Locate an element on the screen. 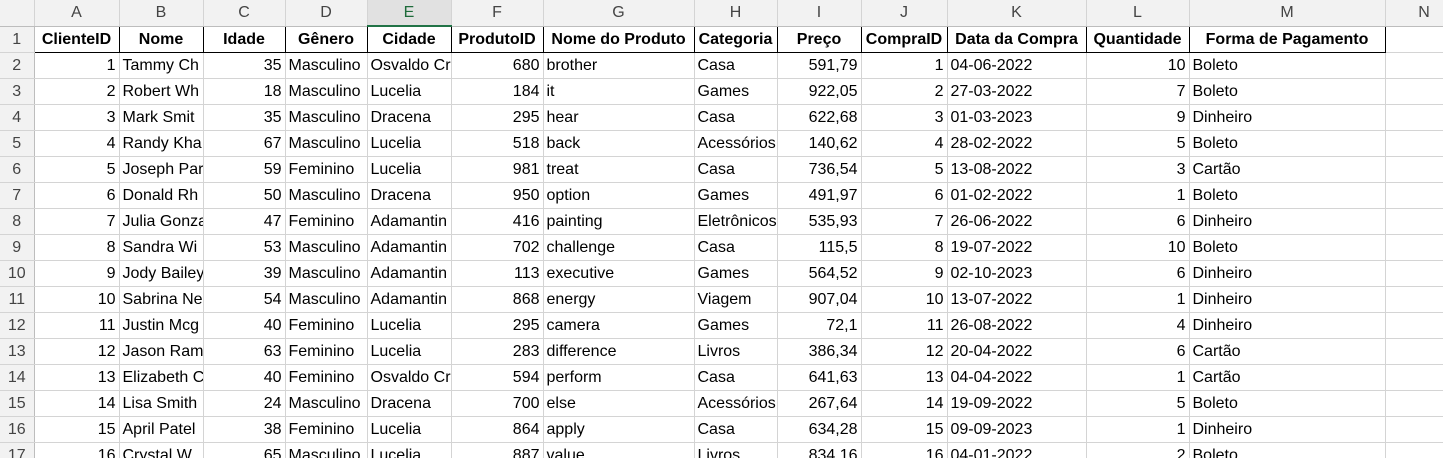  column-header-j: J is located at coordinates (904, 13).